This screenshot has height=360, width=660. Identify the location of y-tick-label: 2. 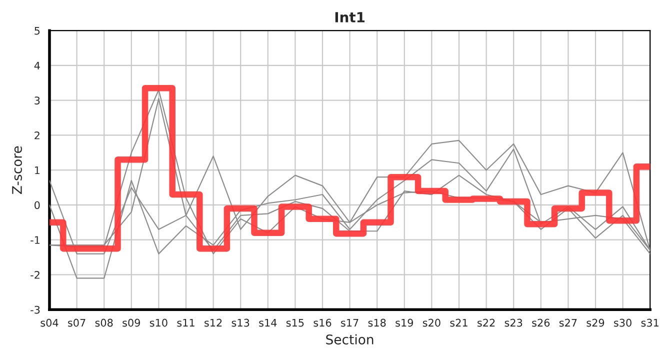
(37, 135).